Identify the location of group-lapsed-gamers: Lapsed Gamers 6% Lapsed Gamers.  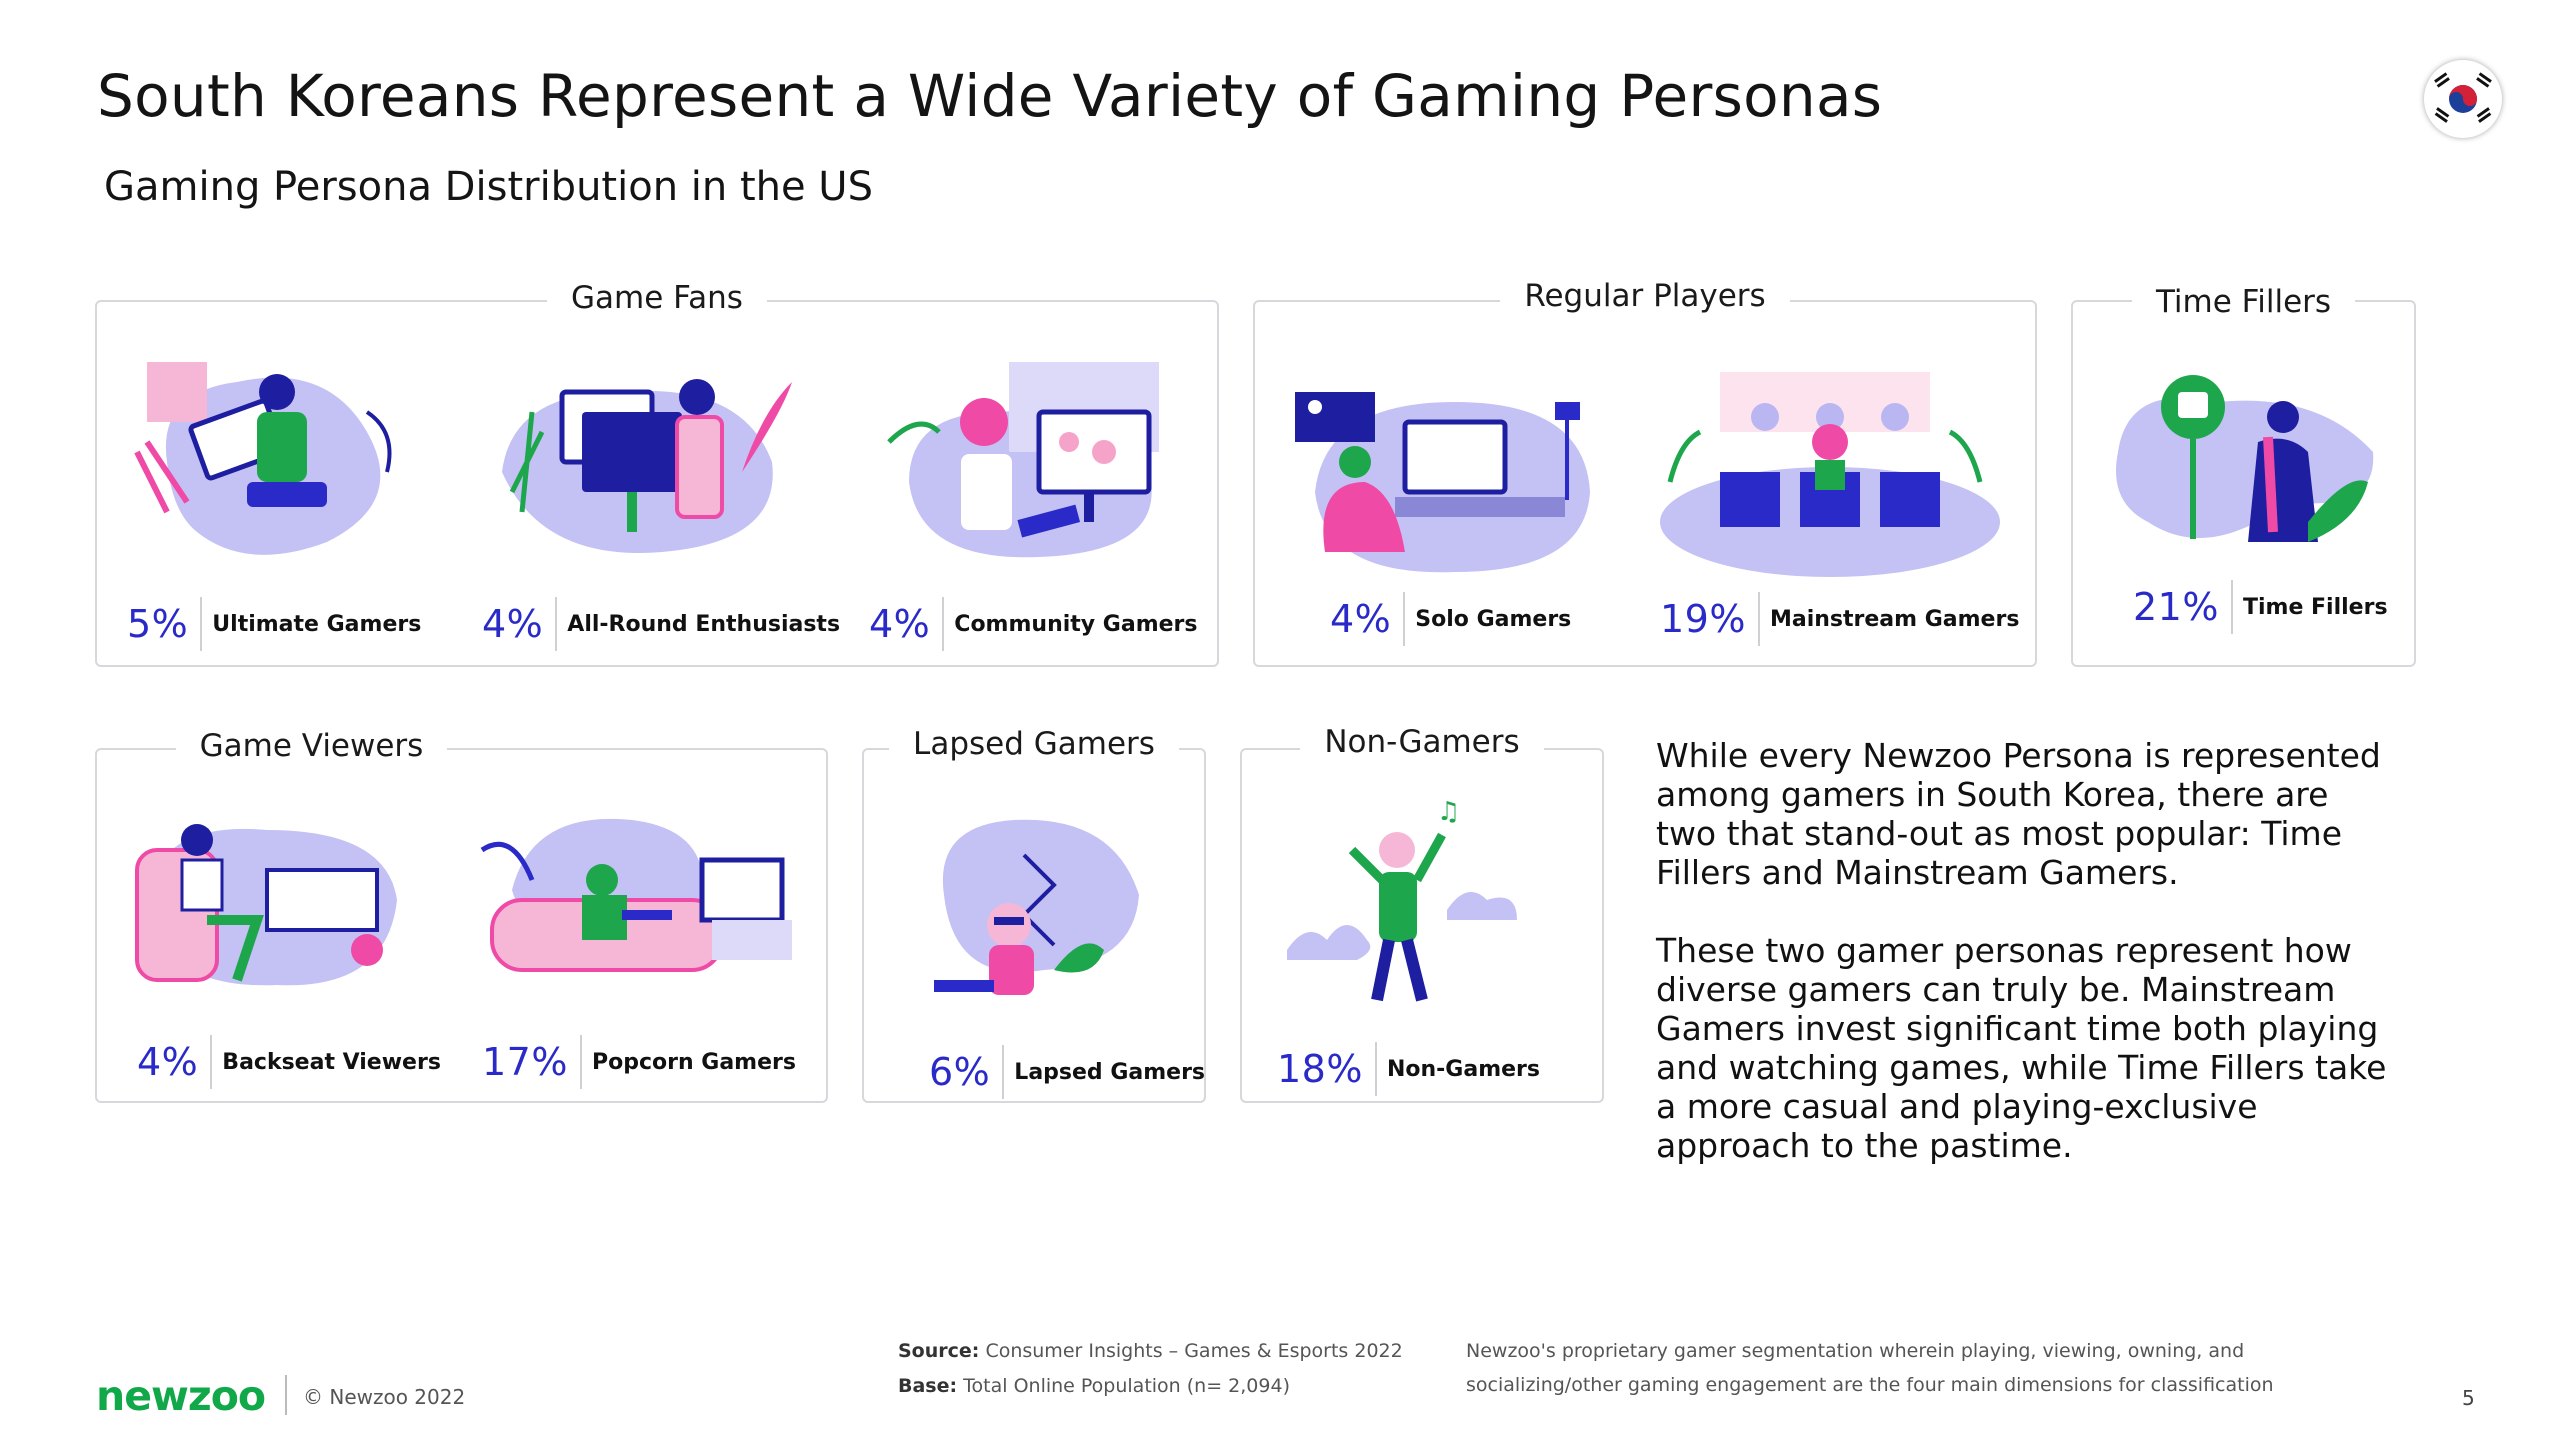
(1034, 914).